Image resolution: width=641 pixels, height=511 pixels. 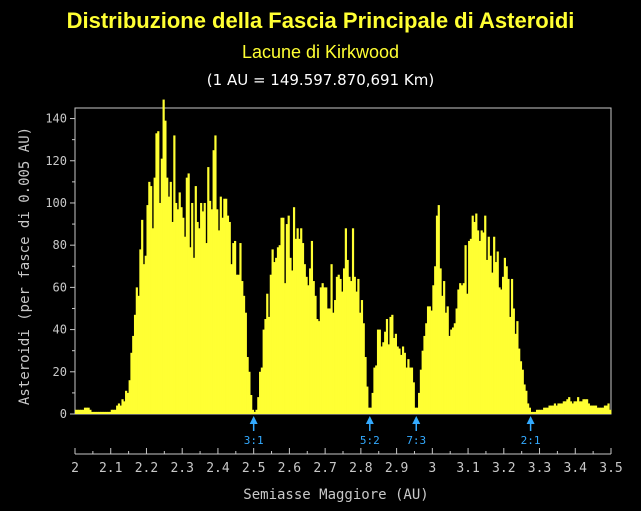 What do you see at coordinates (56, 119) in the screenshot?
I see `y-tick-label: 140` at bounding box center [56, 119].